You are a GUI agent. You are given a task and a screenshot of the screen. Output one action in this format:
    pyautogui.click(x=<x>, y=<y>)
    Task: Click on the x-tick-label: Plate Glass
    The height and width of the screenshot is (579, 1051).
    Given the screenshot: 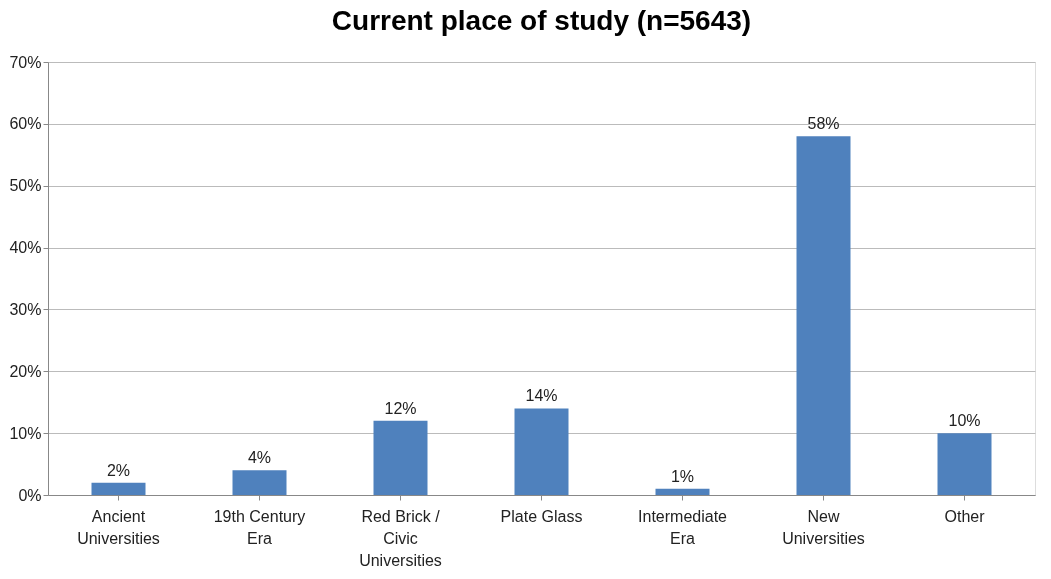 What is the action you would take?
    pyautogui.click(x=541, y=516)
    